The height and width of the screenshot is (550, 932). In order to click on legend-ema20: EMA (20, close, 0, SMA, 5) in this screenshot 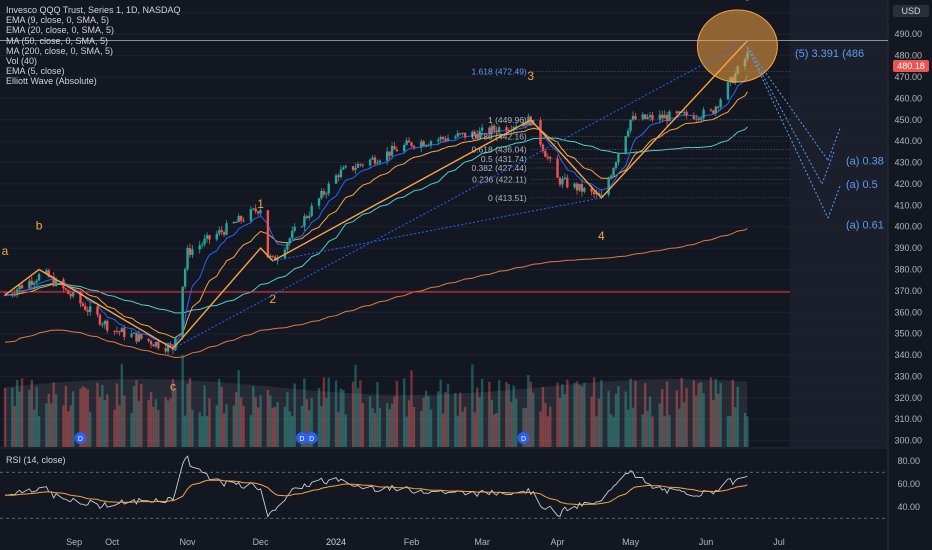, I will do `click(60, 30)`.